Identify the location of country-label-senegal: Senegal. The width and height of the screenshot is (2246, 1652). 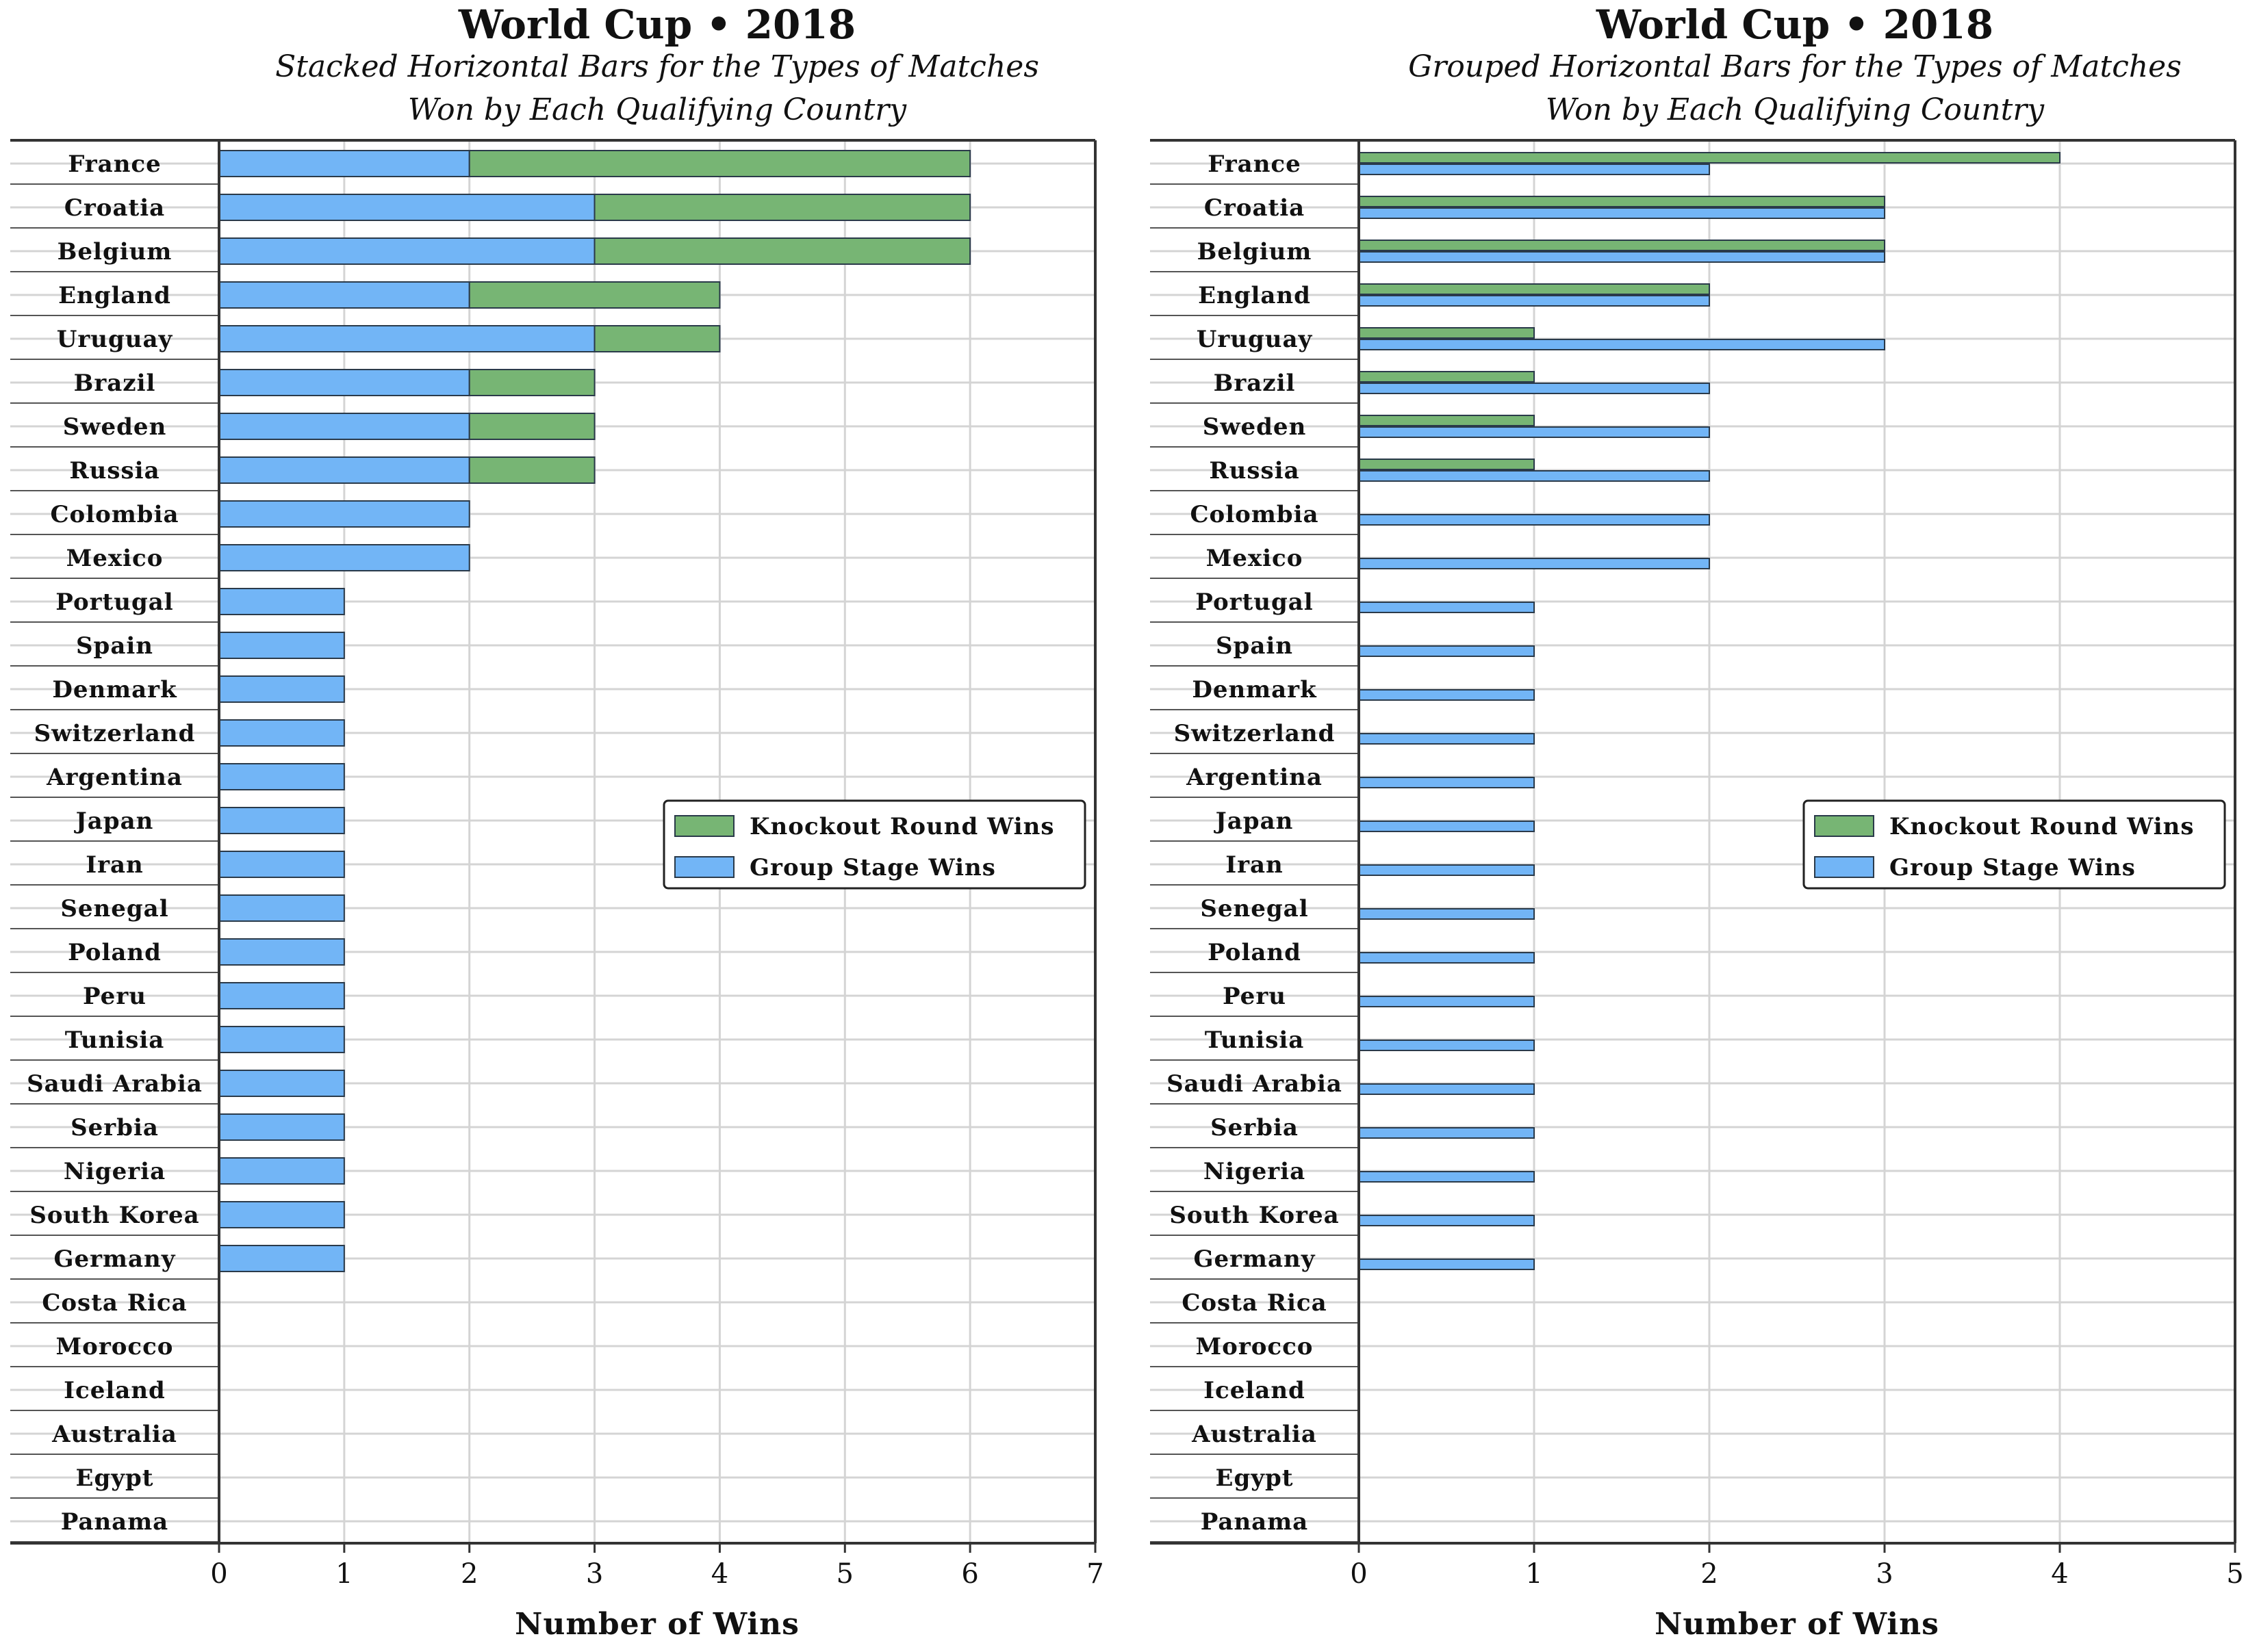
(114, 908).